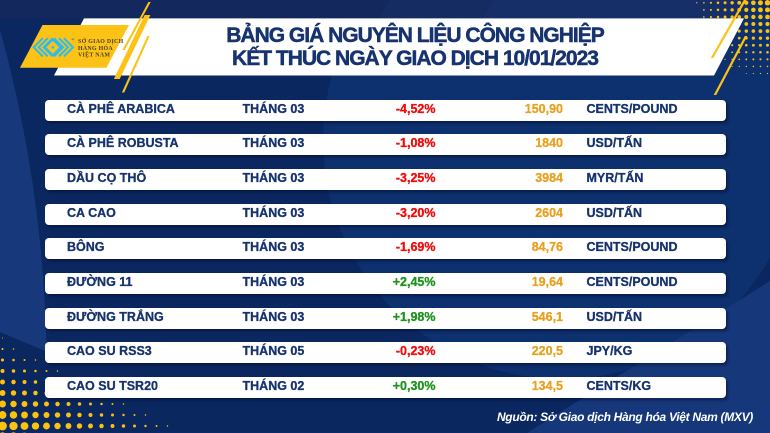 The height and width of the screenshot is (433, 770). What do you see at coordinates (94, 54) in the screenshot?
I see `svg-text: VIỆT NAM` at bounding box center [94, 54].